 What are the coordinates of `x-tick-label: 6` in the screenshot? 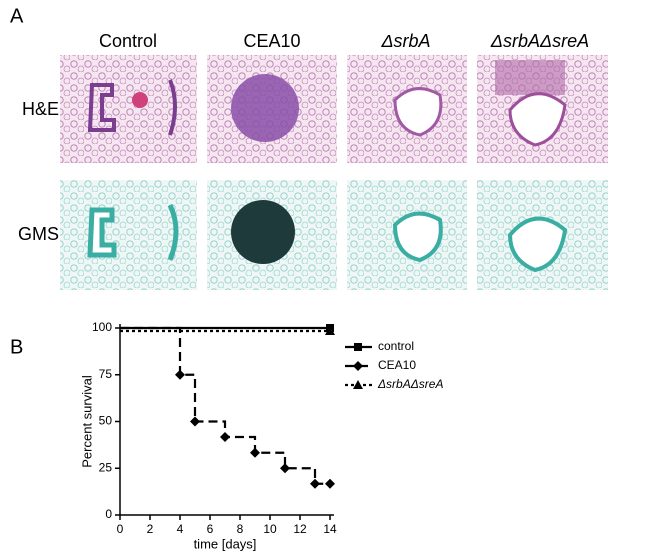 It's located at (210, 529).